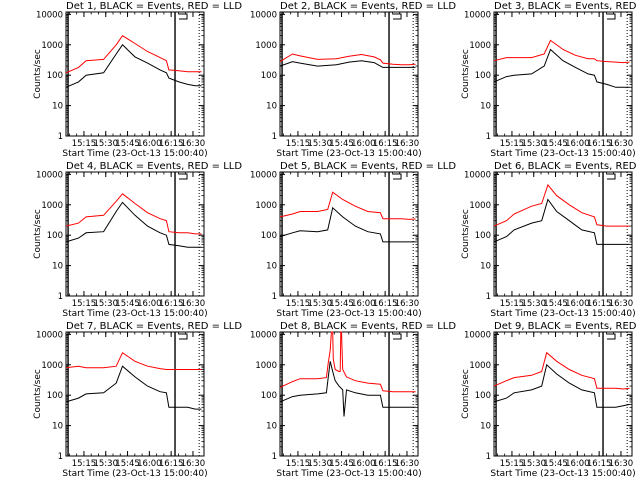 The width and height of the screenshot is (640, 480). What do you see at coordinates (368, 6) in the screenshot?
I see `chart-title: Det 2, BLACK = Events, RED = LLD` at bounding box center [368, 6].